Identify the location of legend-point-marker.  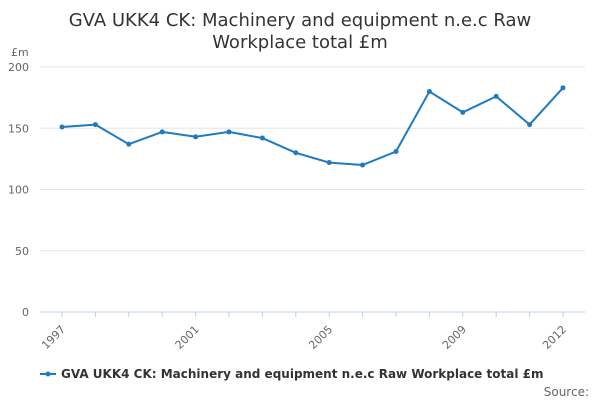
(48, 374).